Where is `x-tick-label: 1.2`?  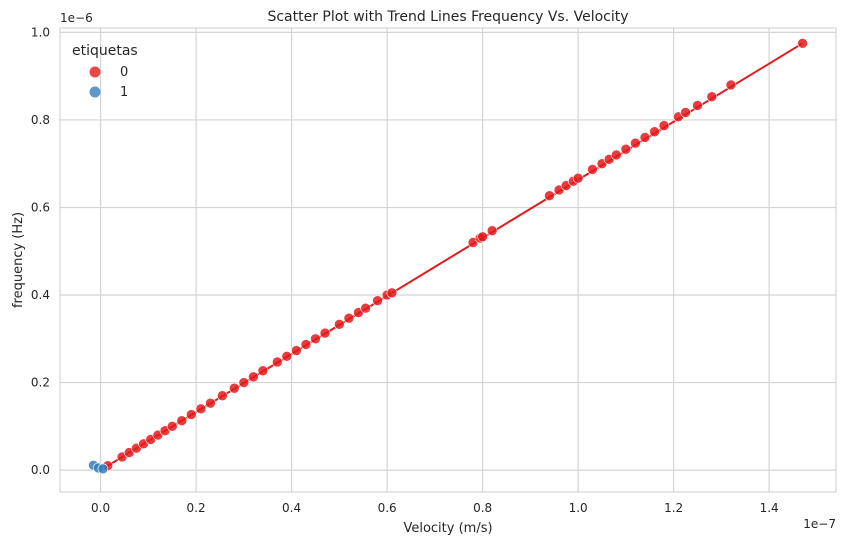
x-tick-label: 1.2 is located at coordinates (673, 508).